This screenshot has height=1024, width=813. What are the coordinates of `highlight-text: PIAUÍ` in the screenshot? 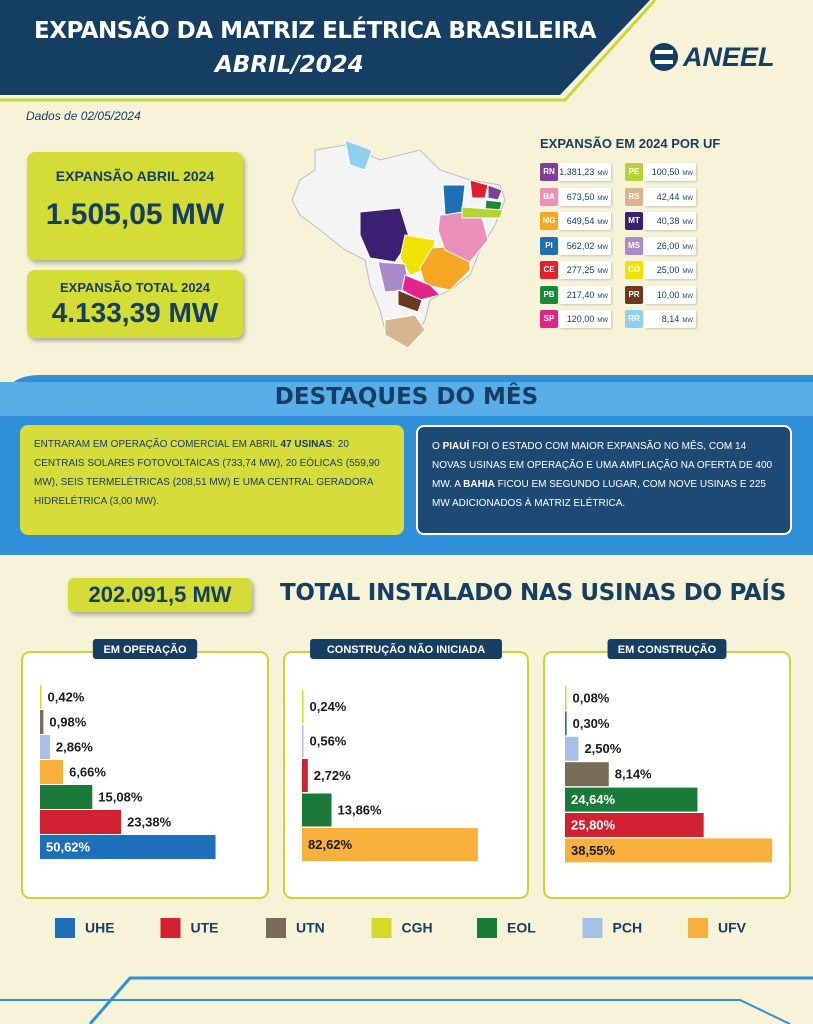 It's located at (456, 446).